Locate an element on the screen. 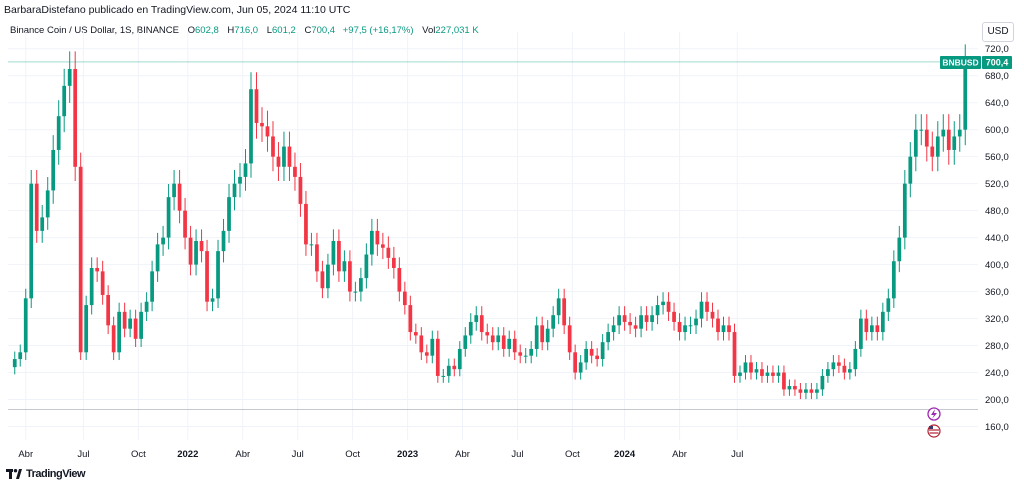 This screenshot has height=487, width=1024. y-tick-label: 600,0 is located at coordinates (997, 130).